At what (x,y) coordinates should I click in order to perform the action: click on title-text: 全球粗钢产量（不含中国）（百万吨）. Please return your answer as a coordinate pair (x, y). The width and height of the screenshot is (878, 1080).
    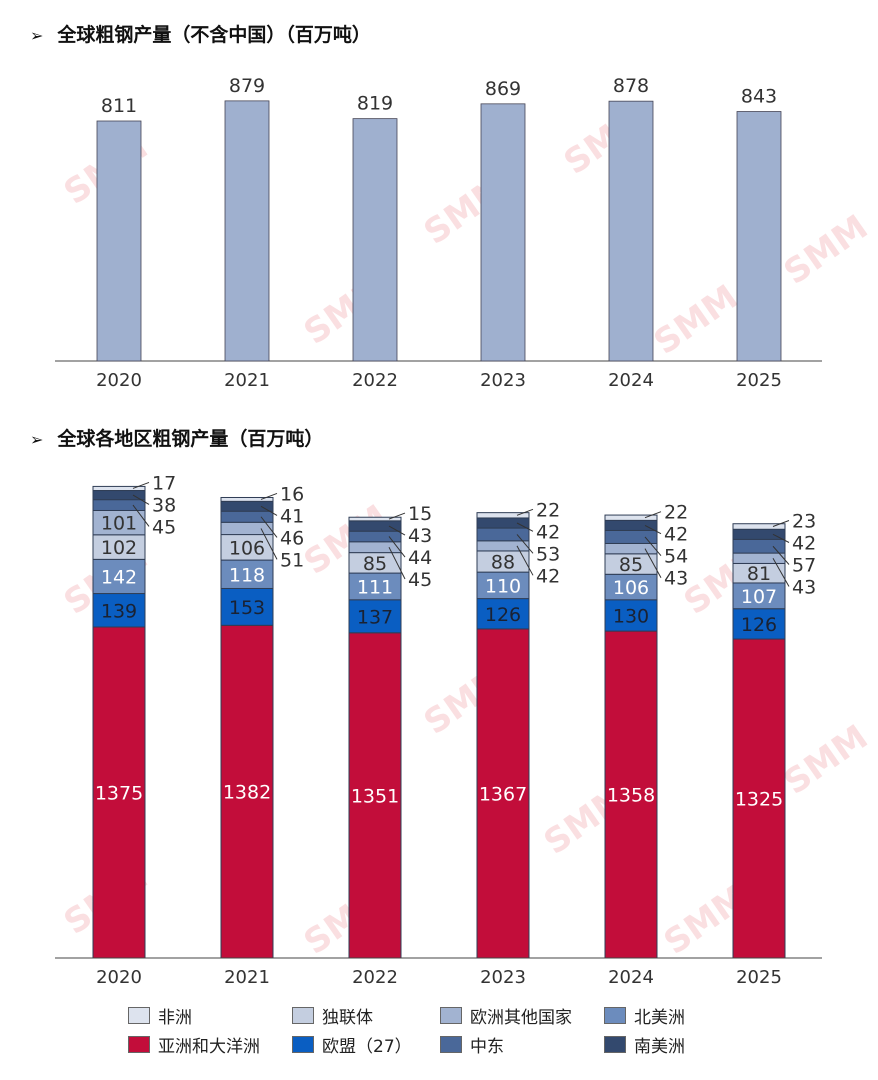
    Looking at the image, I should click on (214, 35).